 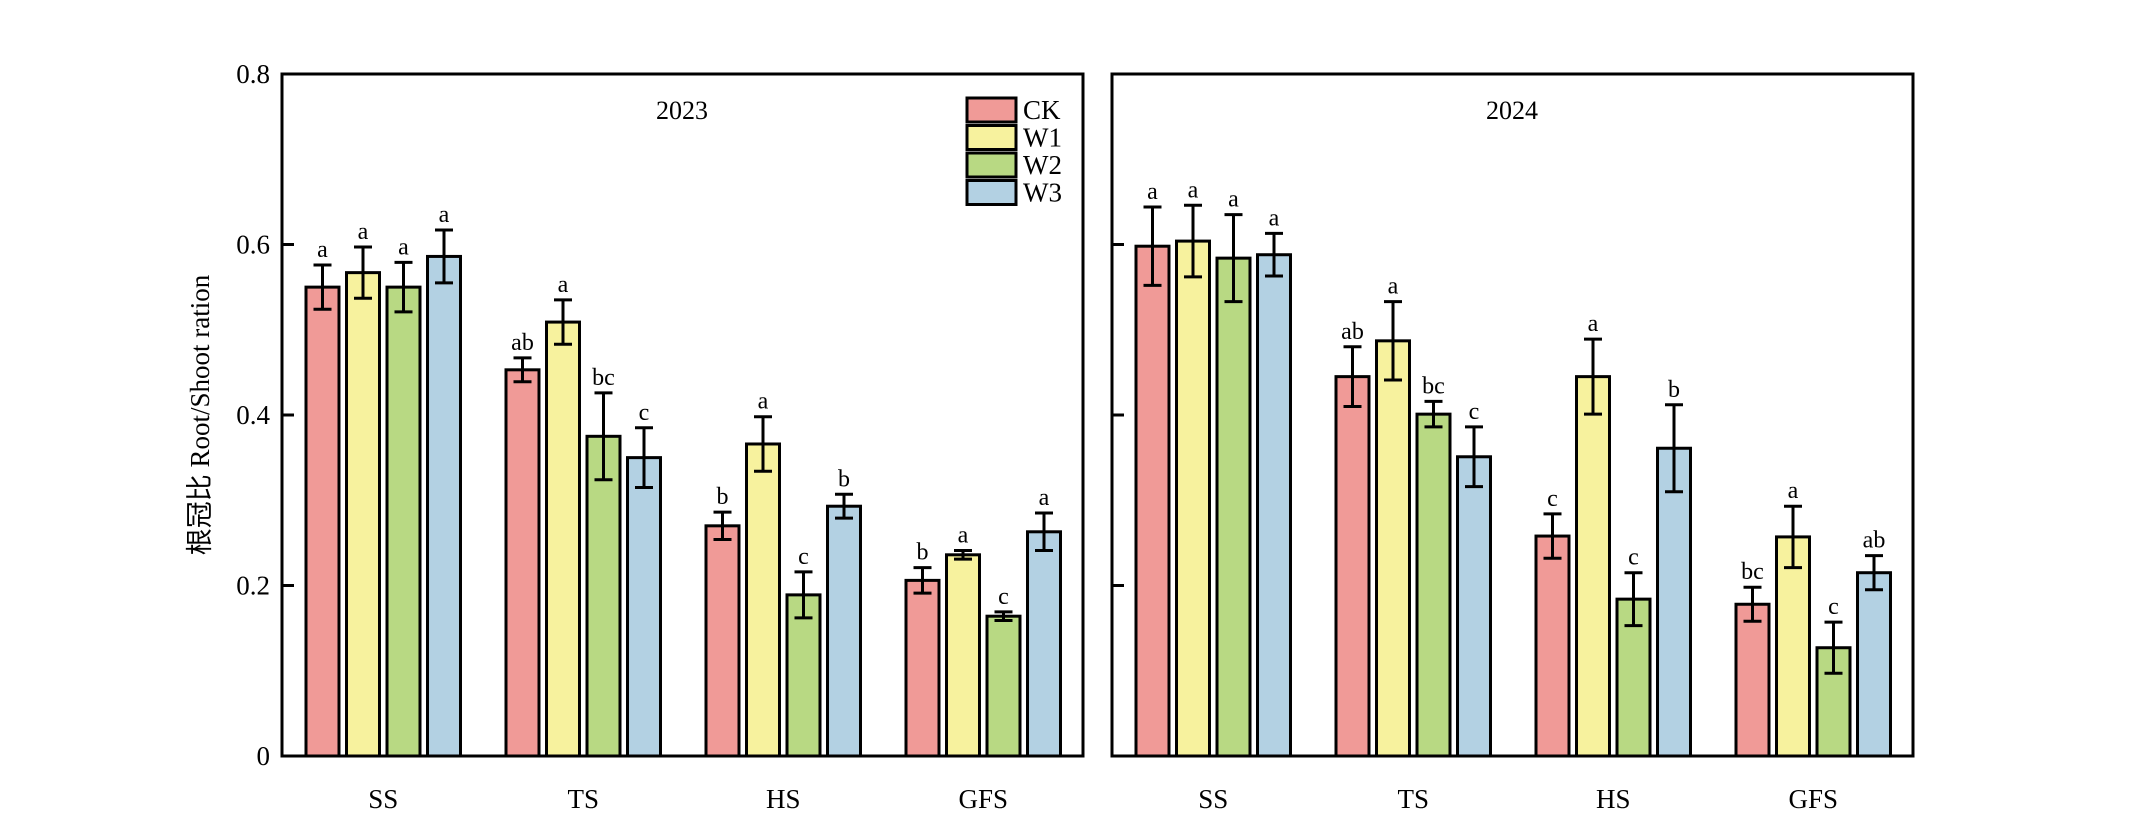 What do you see at coordinates (253, 74) in the screenshot?
I see `y-tick-label: 0.8` at bounding box center [253, 74].